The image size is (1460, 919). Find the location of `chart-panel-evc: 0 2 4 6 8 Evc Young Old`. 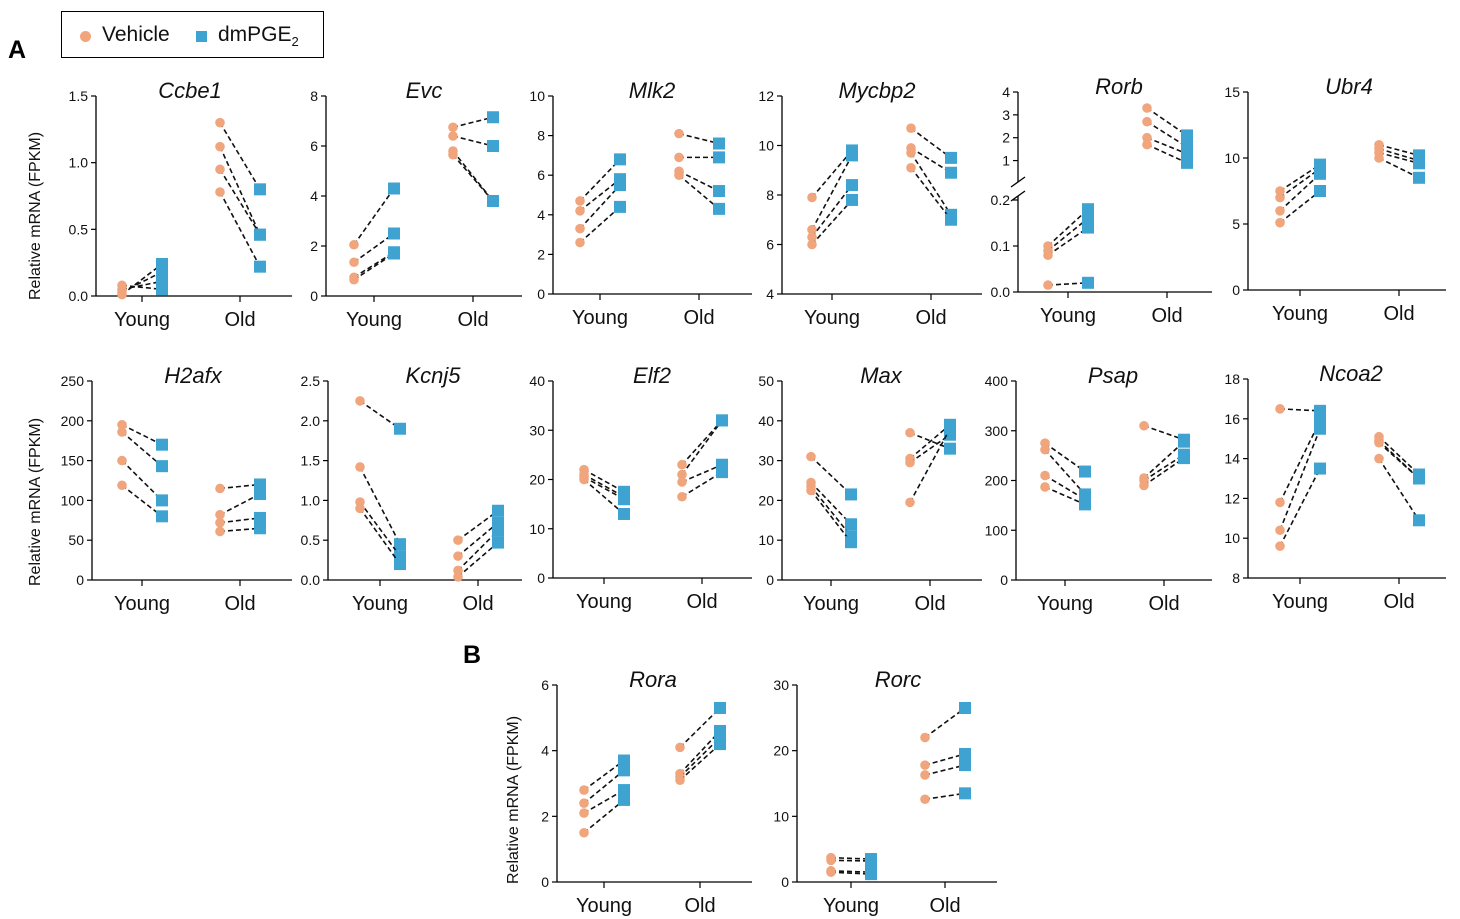

chart-panel-evc: 0 2 4 6 8 Evc Young Old is located at coordinates (416, 204).